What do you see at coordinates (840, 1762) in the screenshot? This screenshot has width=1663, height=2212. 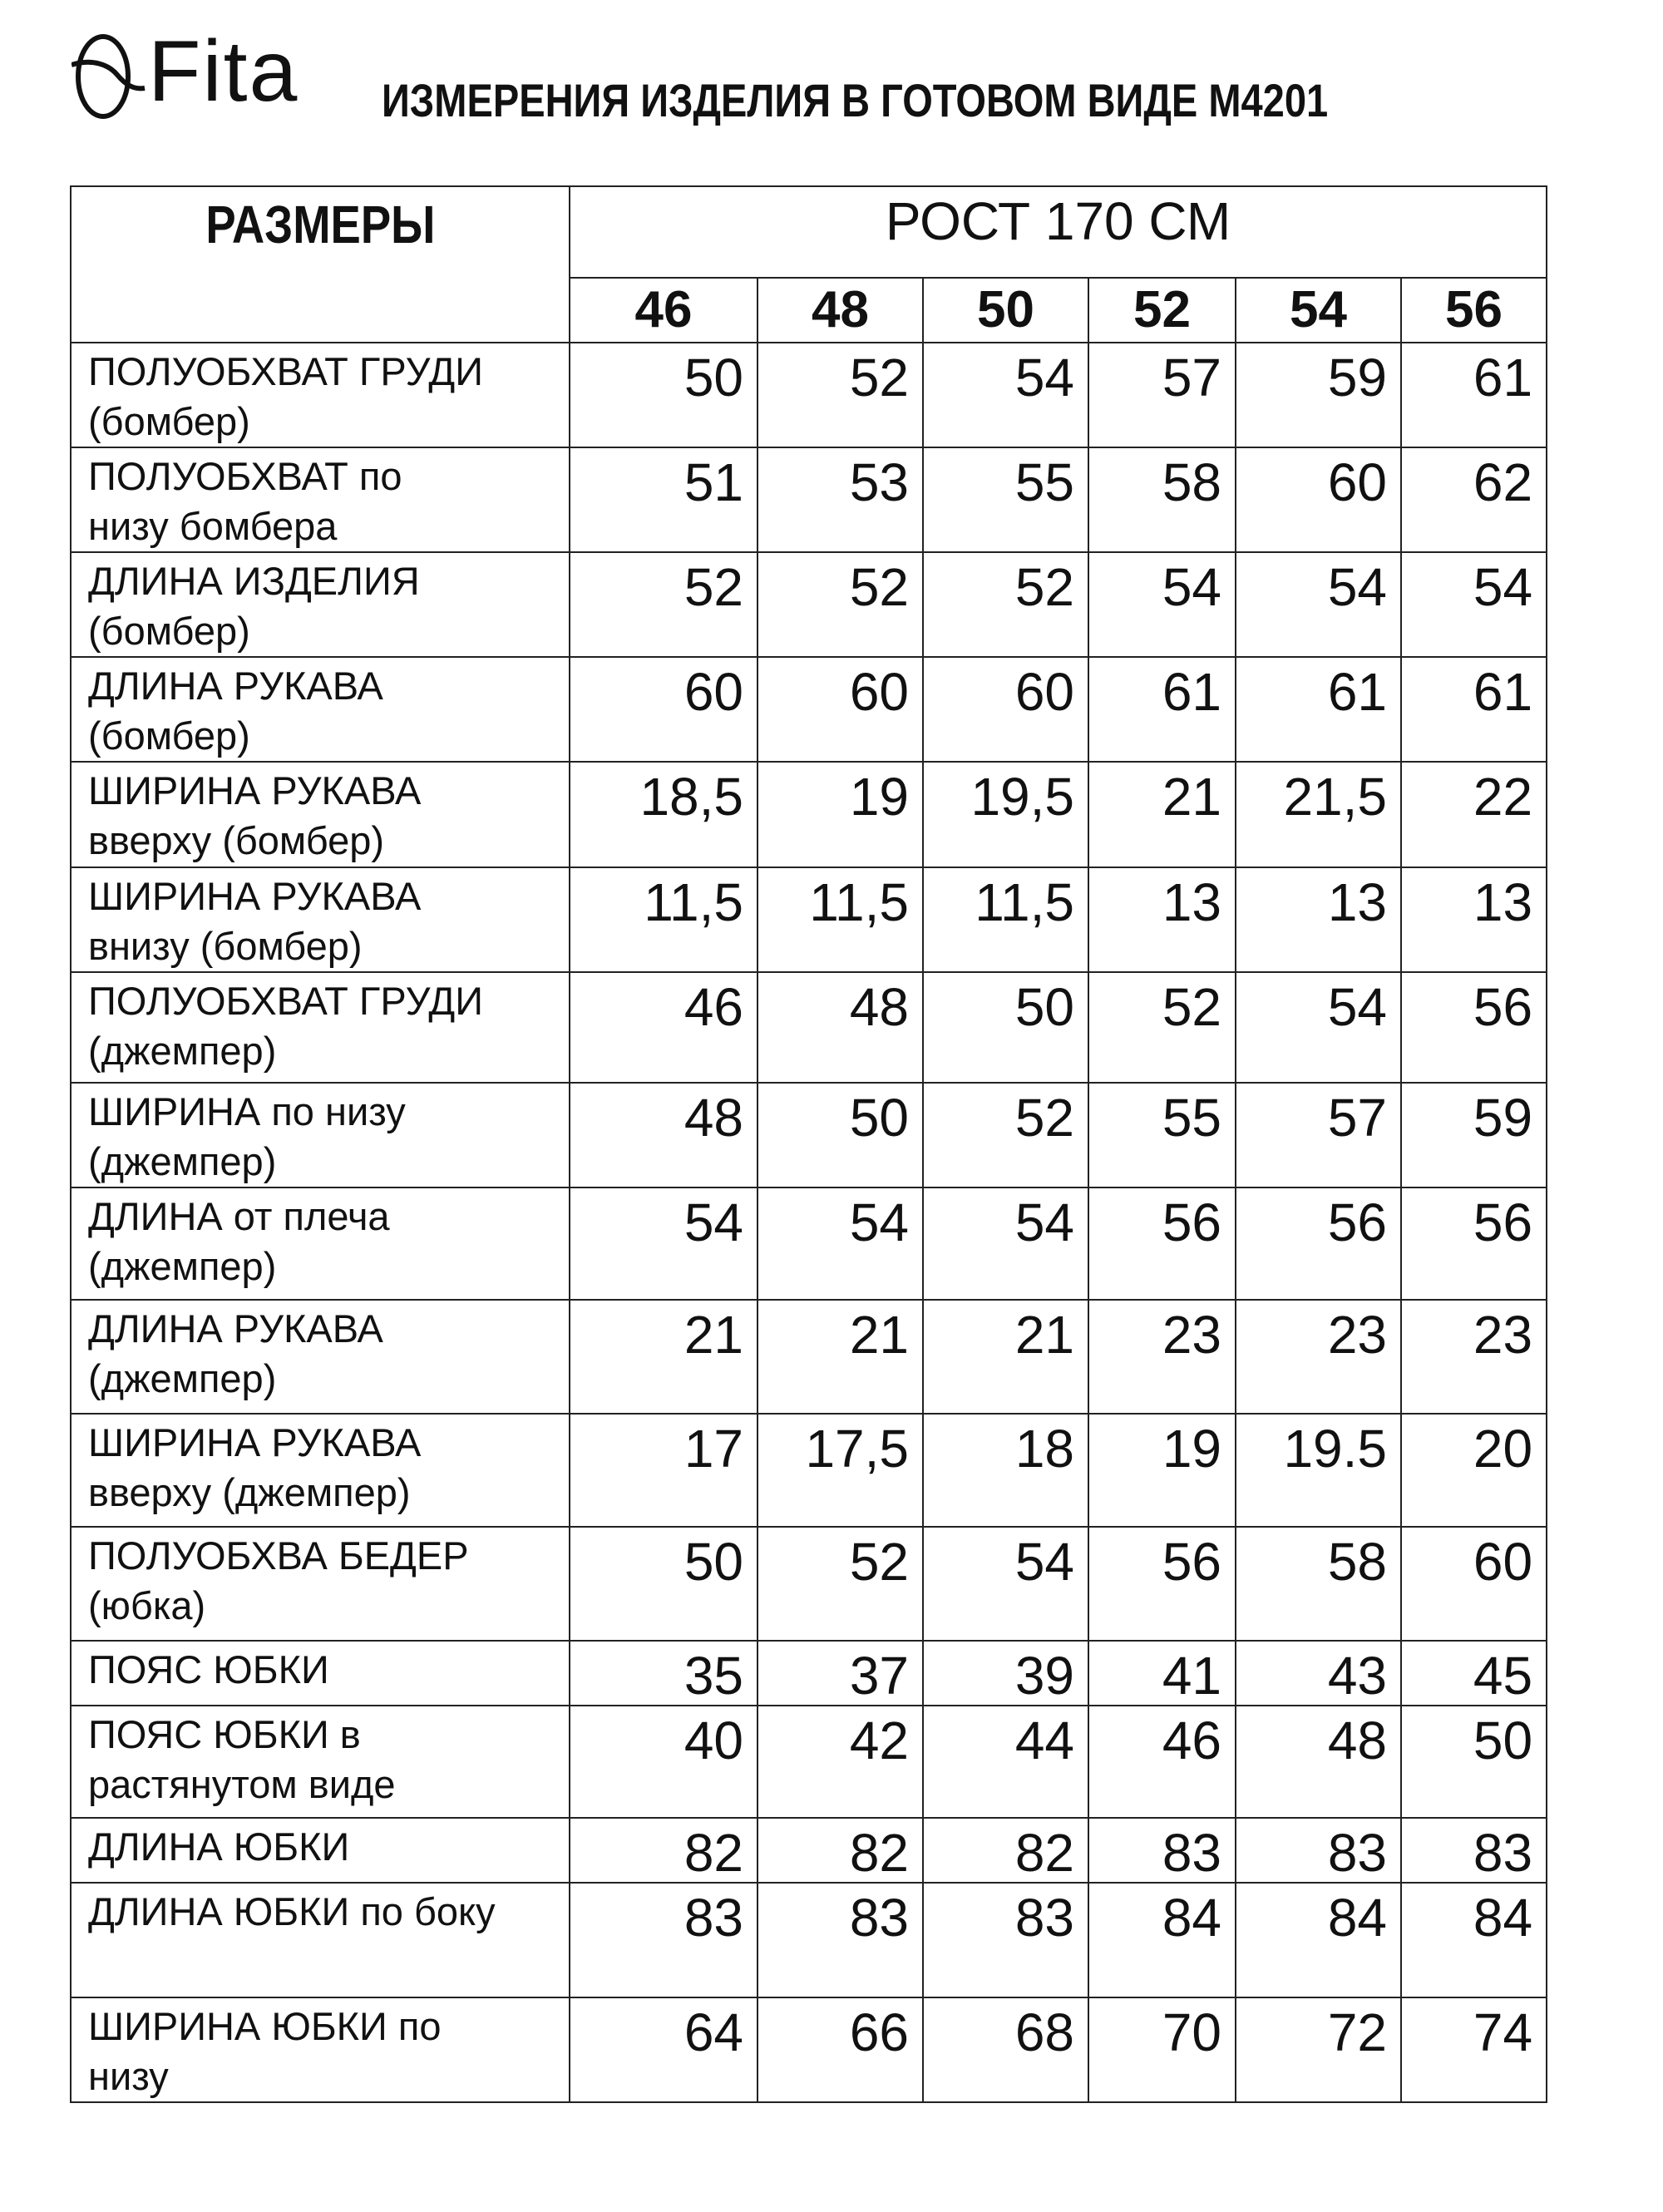 I see `measurement-cell: 42` at bounding box center [840, 1762].